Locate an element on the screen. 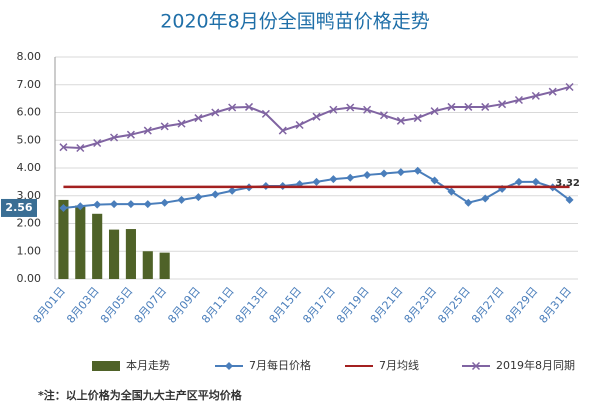  y-tick-label: 8.00 is located at coordinates (29, 56).